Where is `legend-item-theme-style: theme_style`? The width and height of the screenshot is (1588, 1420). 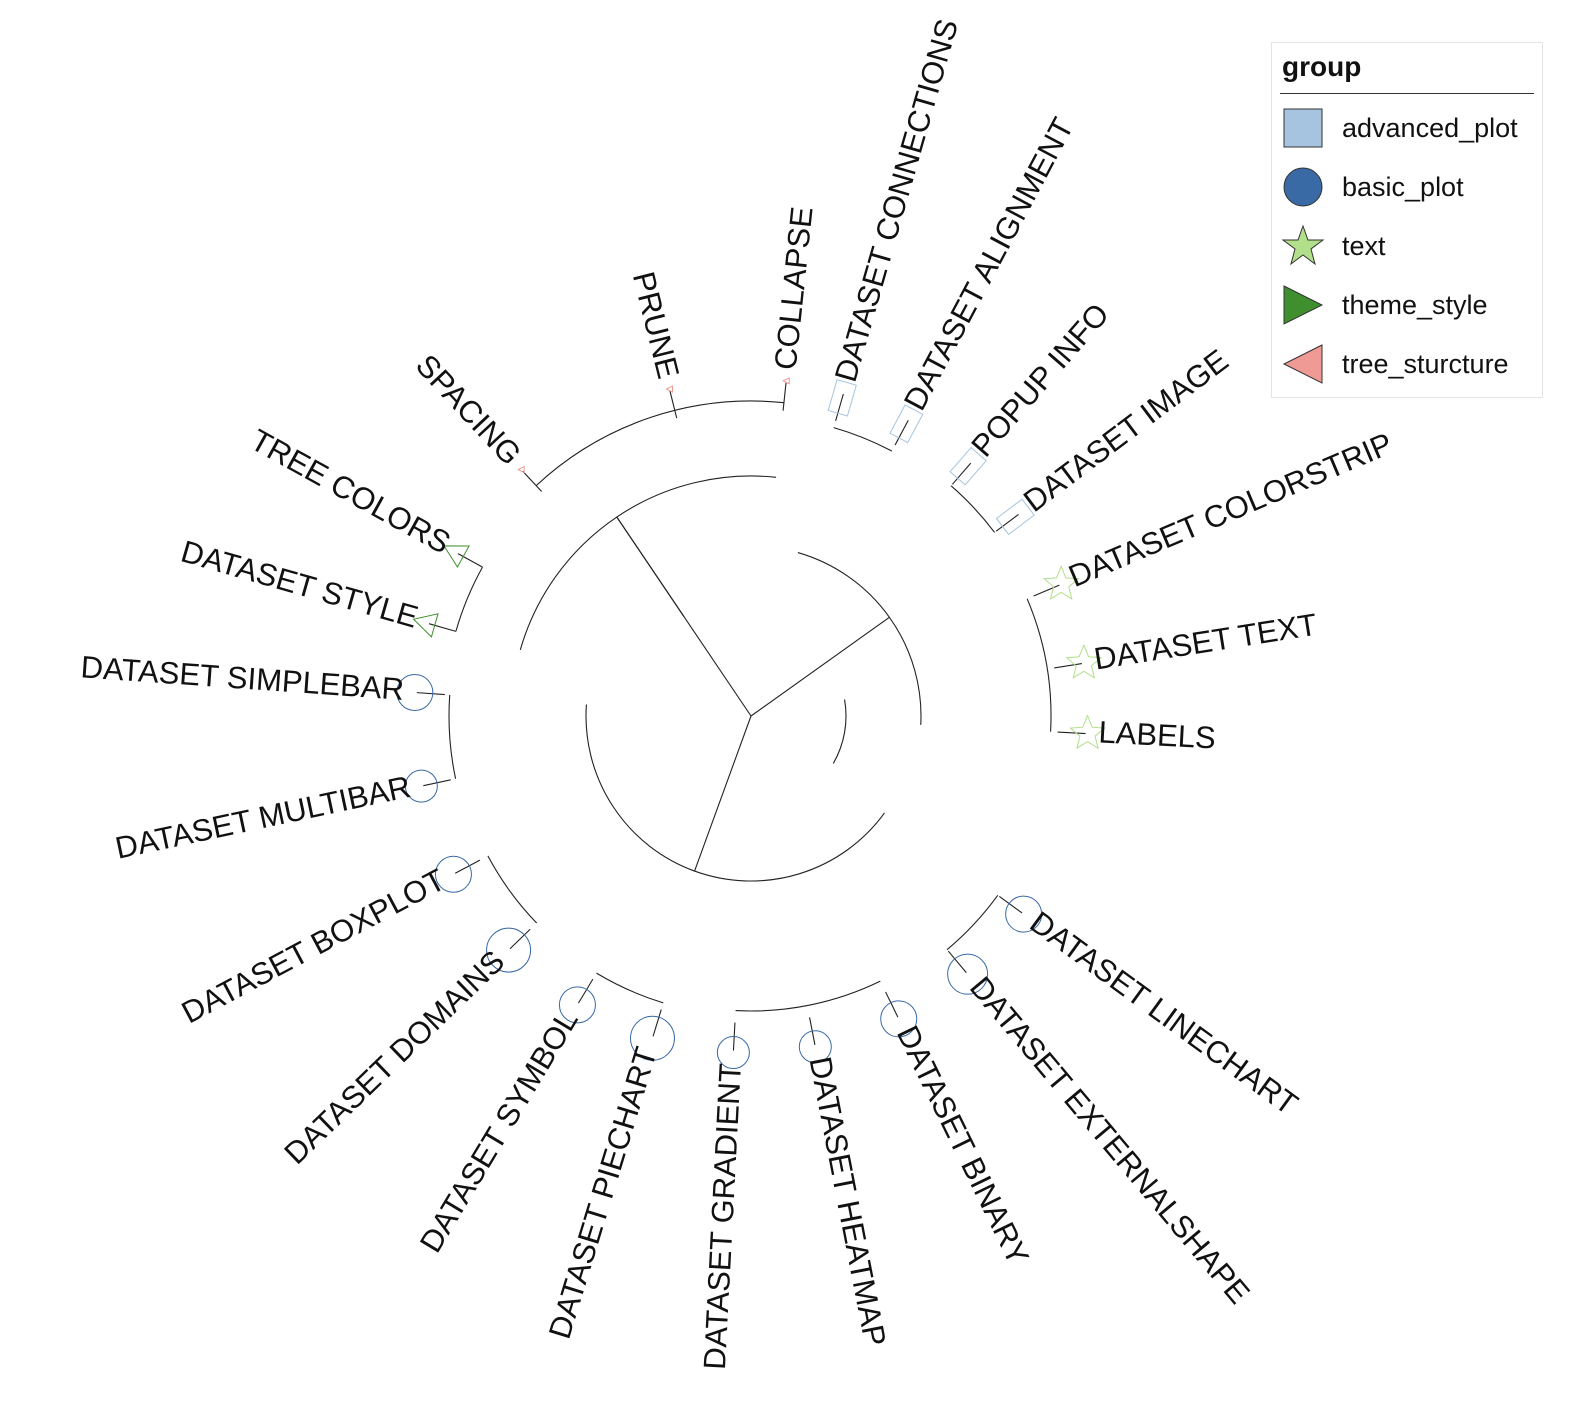 legend-item-theme-style: theme_style is located at coordinates (1410, 307).